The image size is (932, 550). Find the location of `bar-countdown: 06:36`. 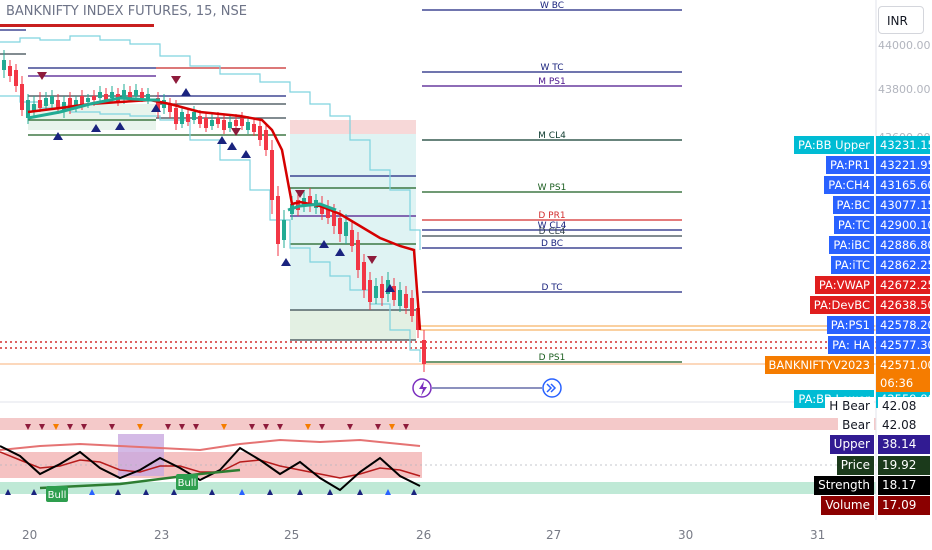

bar-countdown: 06:36 is located at coordinates (903, 383).